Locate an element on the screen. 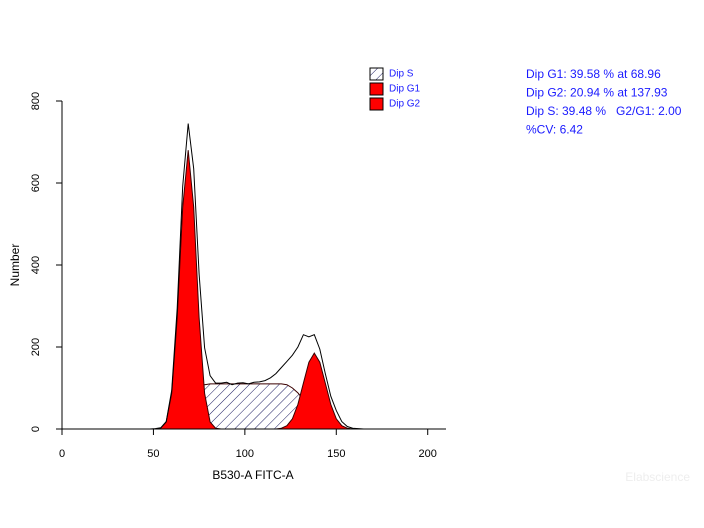  legend-label: Dip G2 is located at coordinates (405, 104).